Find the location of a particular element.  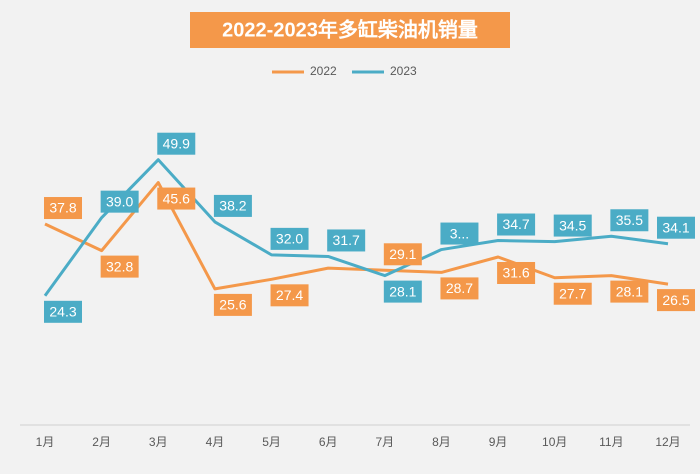

data-label: 29.1 is located at coordinates (402, 254).